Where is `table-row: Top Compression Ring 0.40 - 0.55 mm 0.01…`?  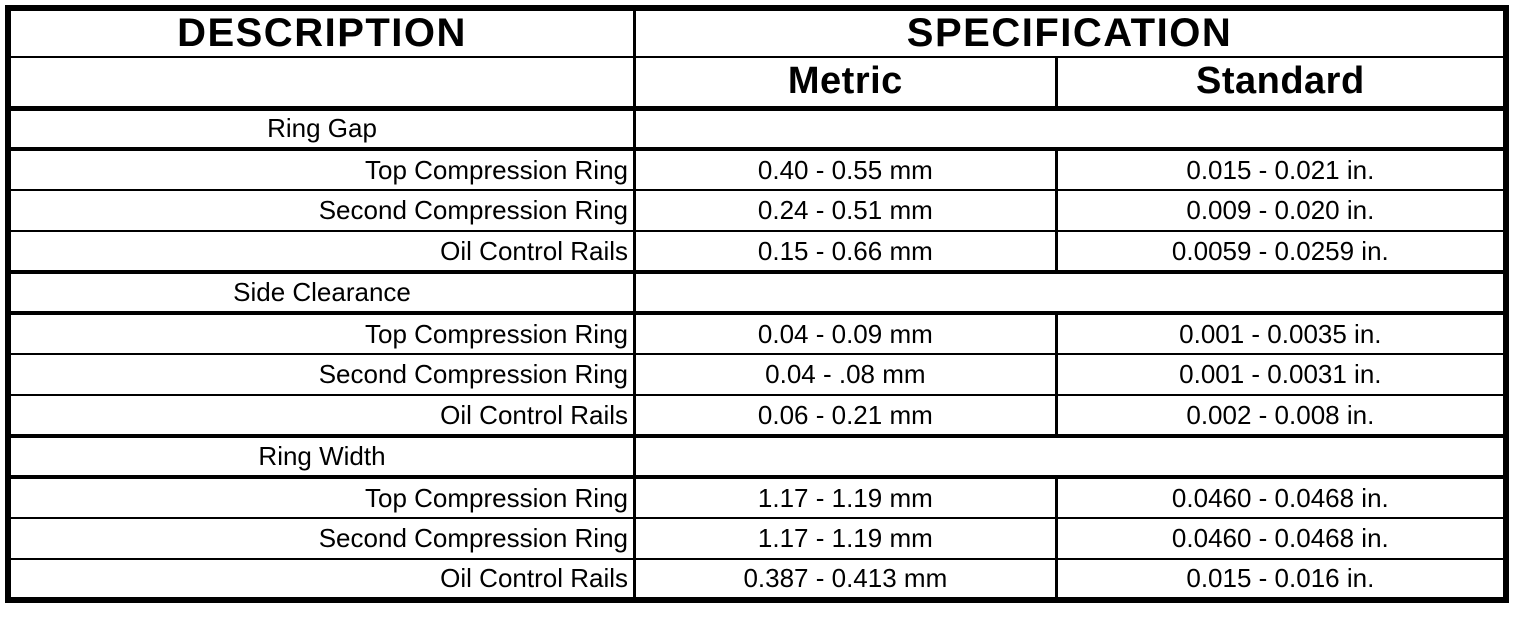
table-row: Top Compression Ring 0.40 - 0.55 mm 0.01… is located at coordinates (757, 169).